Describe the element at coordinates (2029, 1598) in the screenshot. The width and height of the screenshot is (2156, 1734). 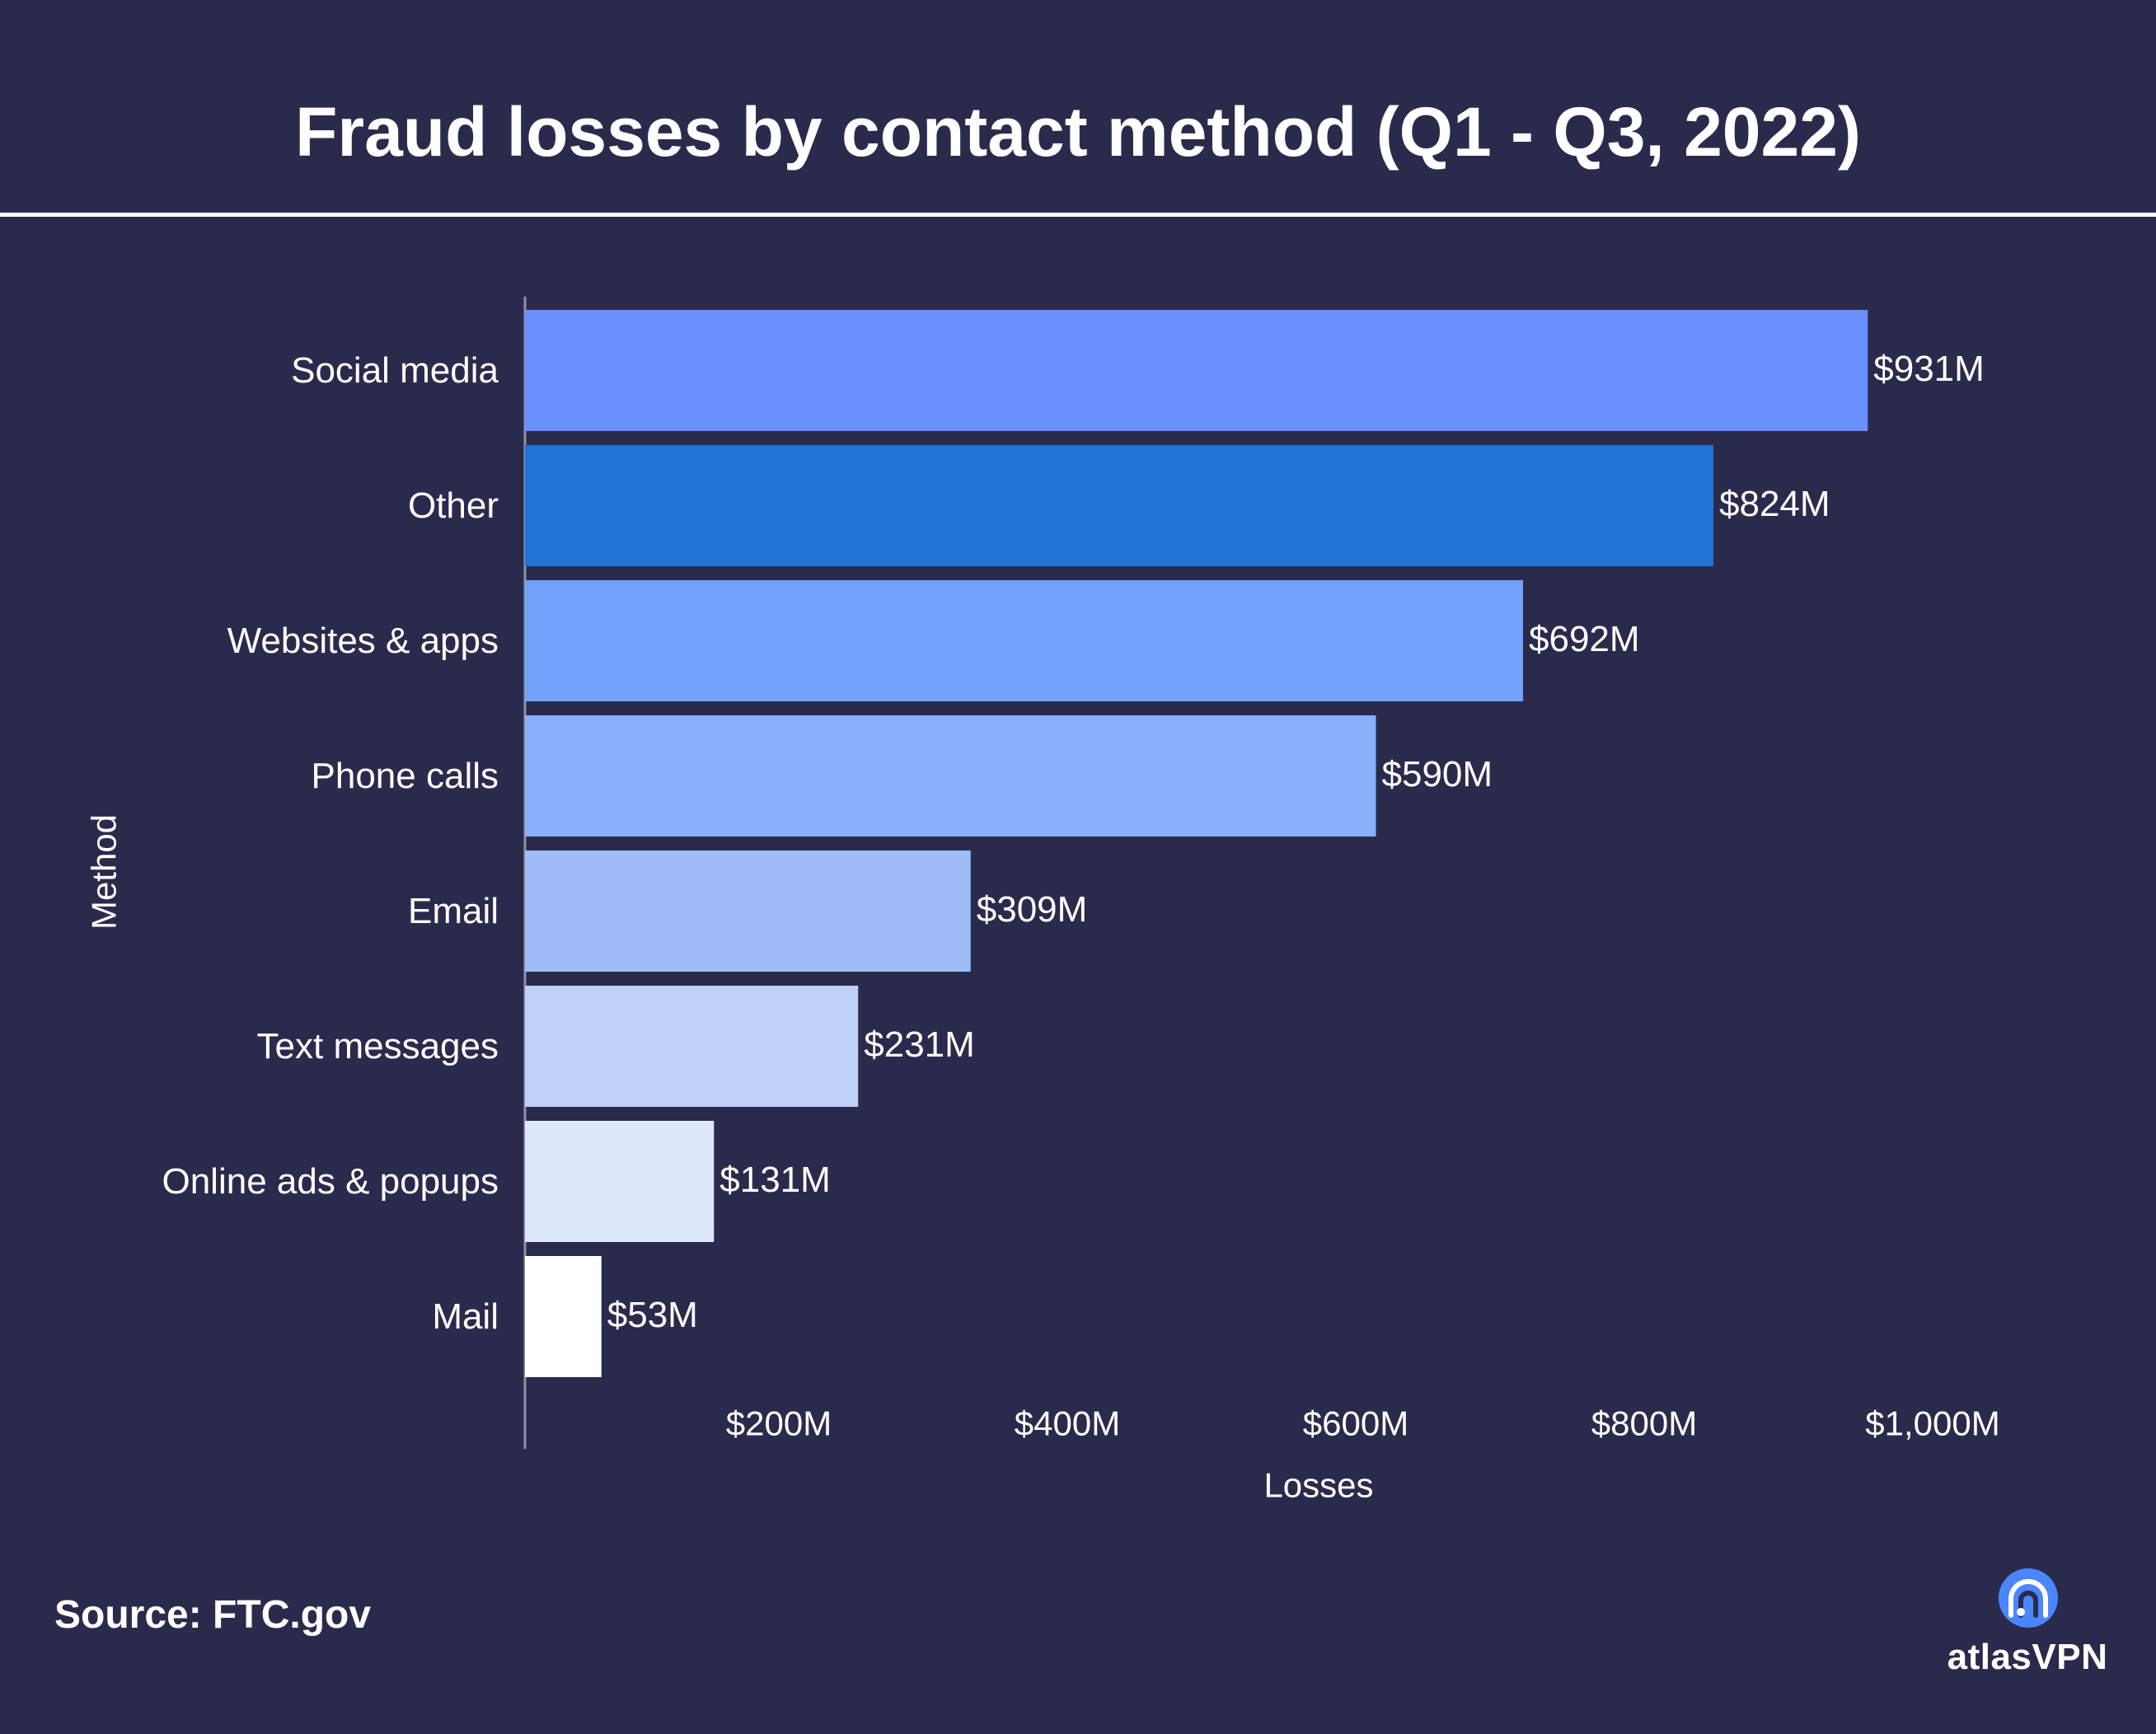
I see `atlas-vpn-logo-icon` at that location.